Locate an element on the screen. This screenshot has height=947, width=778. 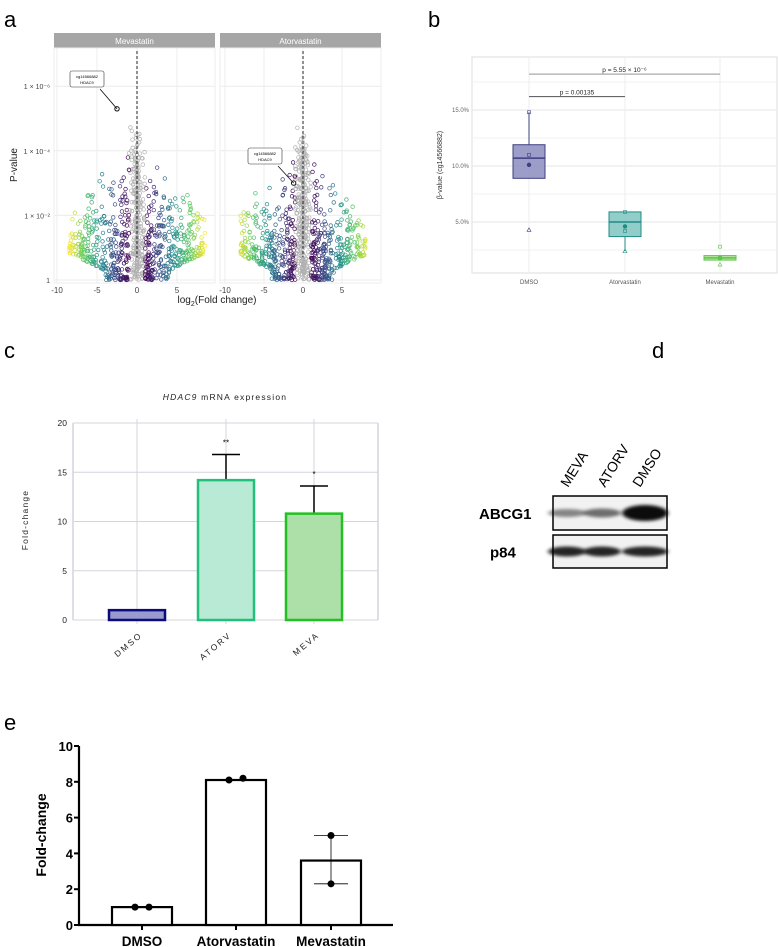
facet-strip is located at coordinates (300, 40).